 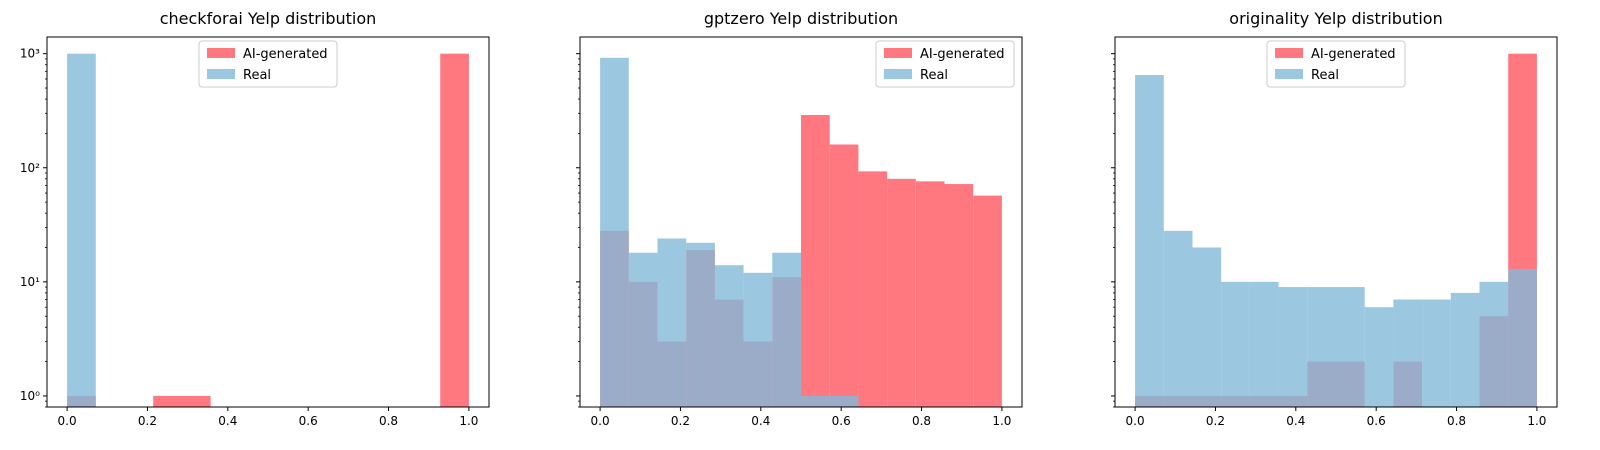 What do you see at coordinates (268, 18) in the screenshot?
I see `chart-title: checkforai Yelp distribution` at bounding box center [268, 18].